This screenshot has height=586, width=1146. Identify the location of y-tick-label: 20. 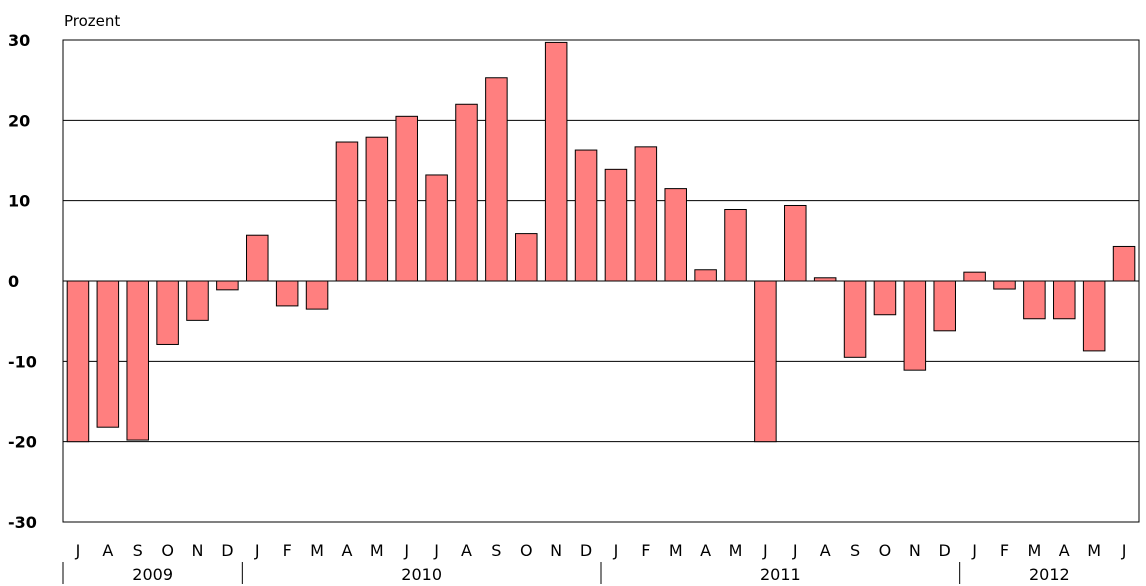
(19, 120).